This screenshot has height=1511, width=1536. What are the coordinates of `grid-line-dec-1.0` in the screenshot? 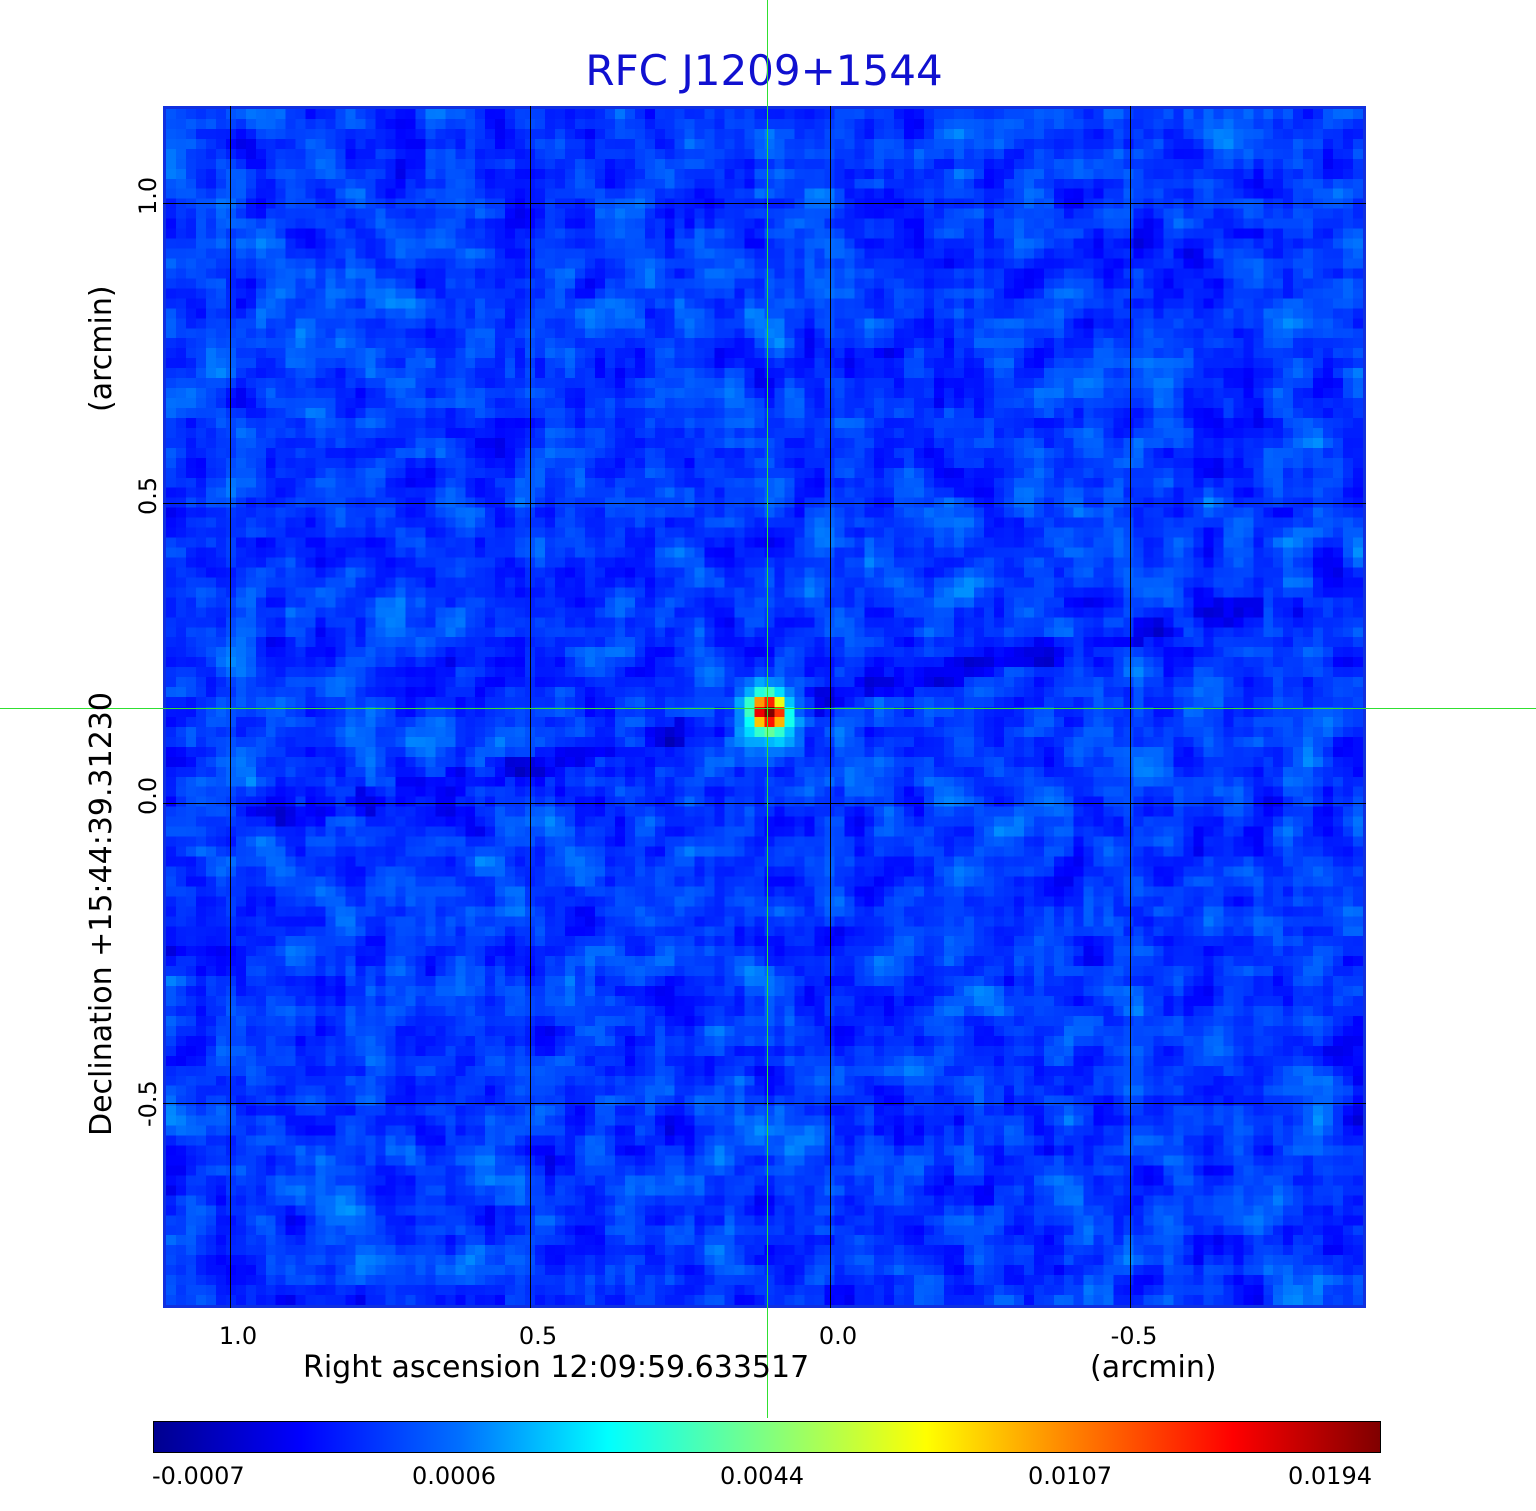 It's located at (764, 203).